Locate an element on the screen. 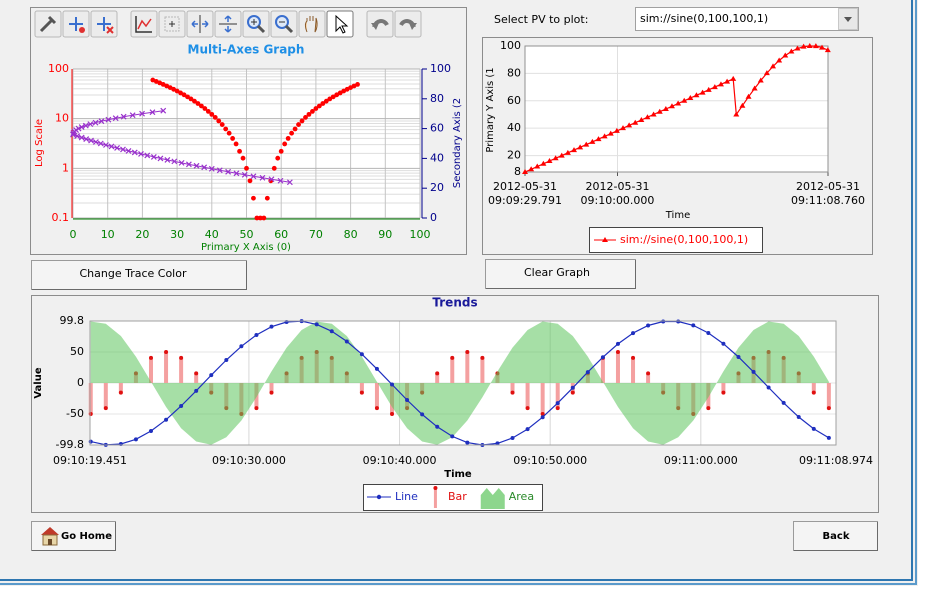 Image resolution: width=925 pixels, height=595 pixels. y-tick-label: 50 is located at coordinates (77, 351).